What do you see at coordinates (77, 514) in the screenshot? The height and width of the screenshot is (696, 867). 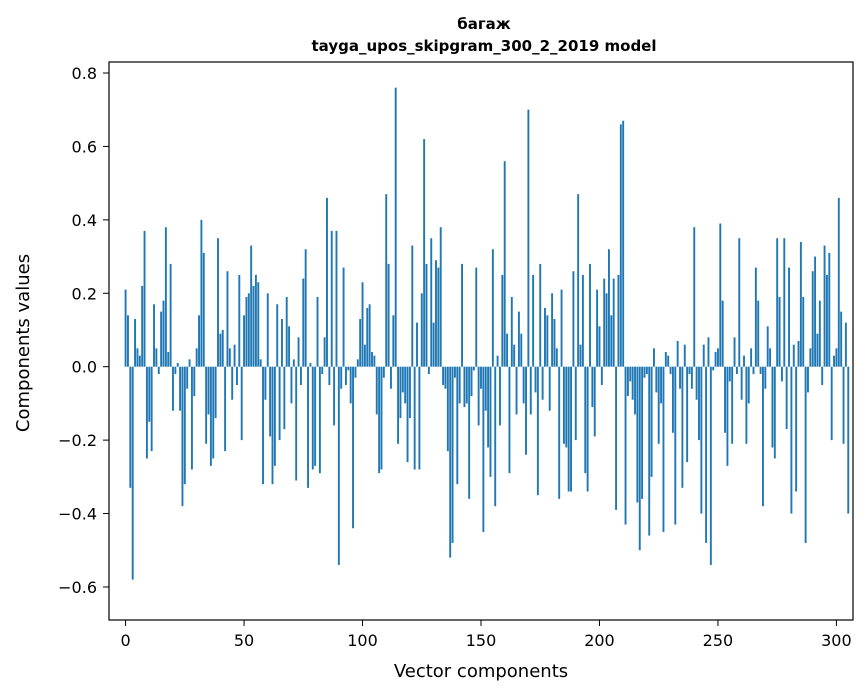 I see `y-tick-label: −0.4` at bounding box center [77, 514].